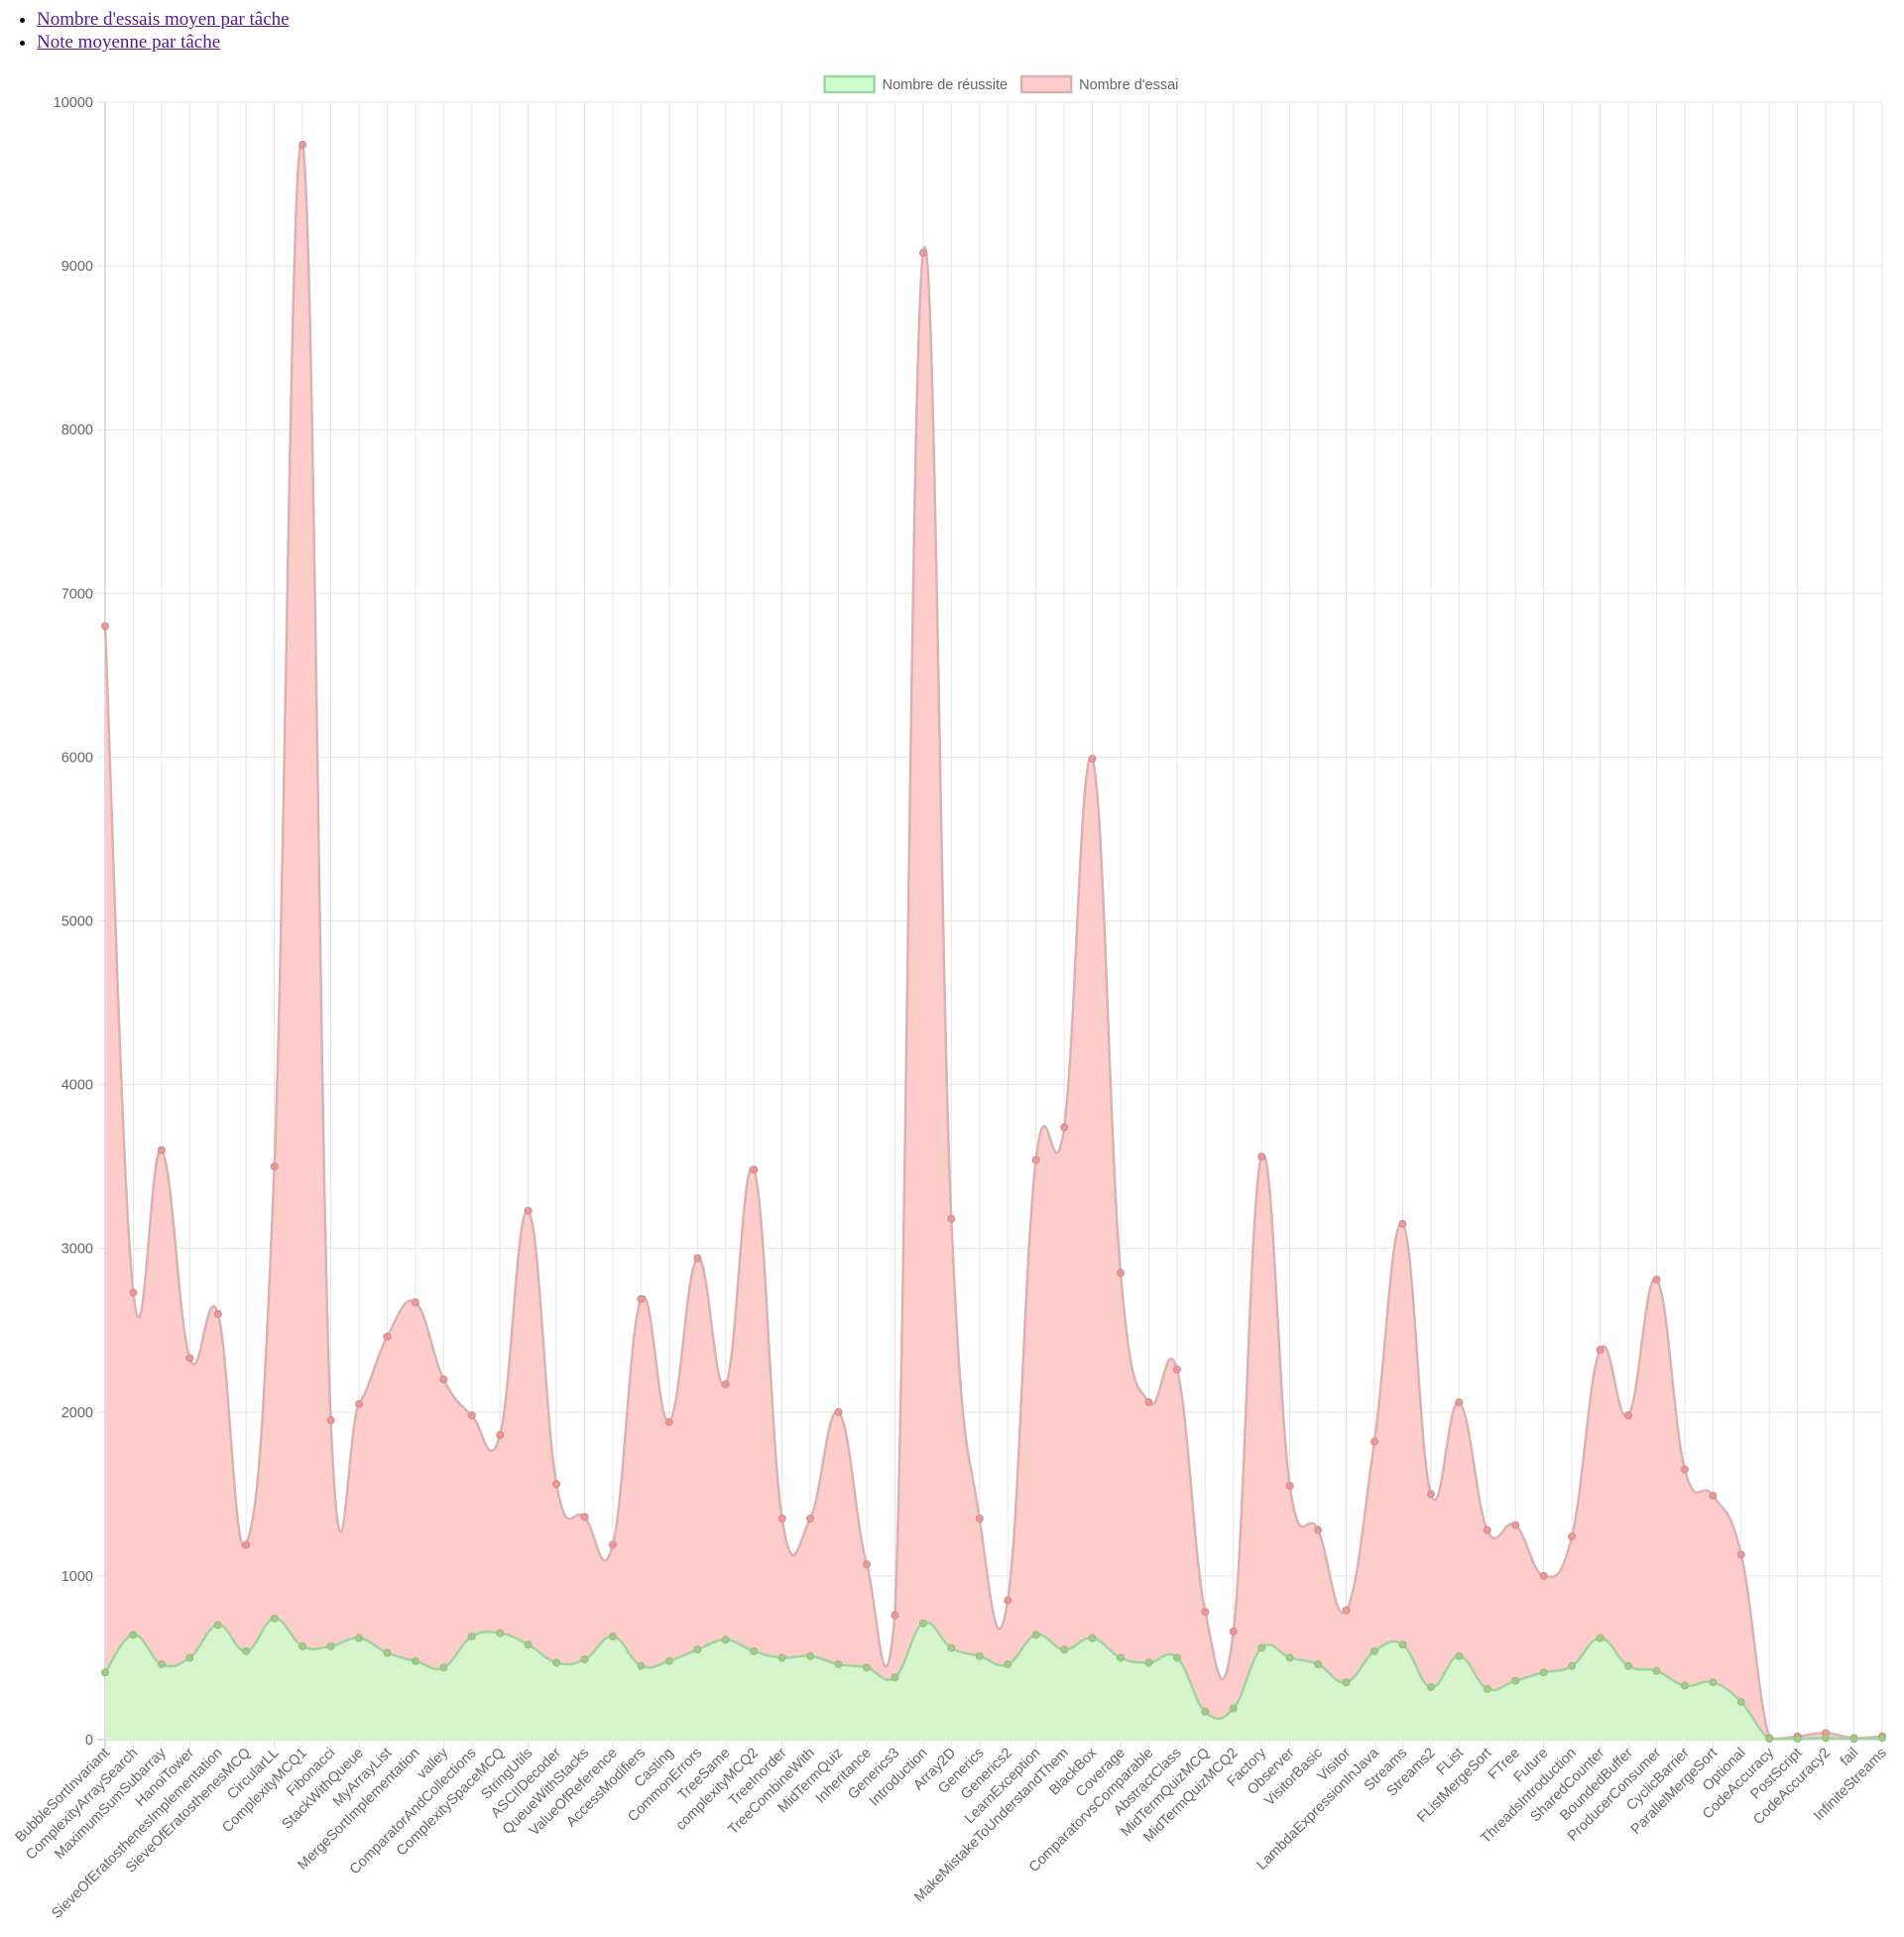  What do you see at coordinates (129, 42) in the screenshot?
I see `avg-grade-link: Note moyenne par tâche` at bounding box center [129, 42].